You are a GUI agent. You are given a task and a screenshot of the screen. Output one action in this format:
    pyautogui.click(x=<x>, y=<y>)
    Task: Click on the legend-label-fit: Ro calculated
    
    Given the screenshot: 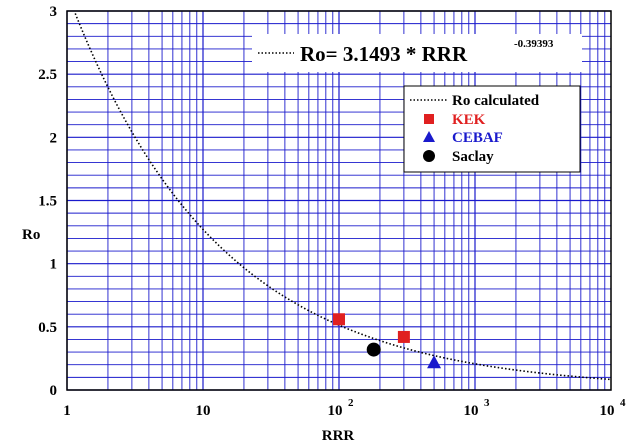 What is the action you would take?
    pyautogui.click(x=496, y=101)
    